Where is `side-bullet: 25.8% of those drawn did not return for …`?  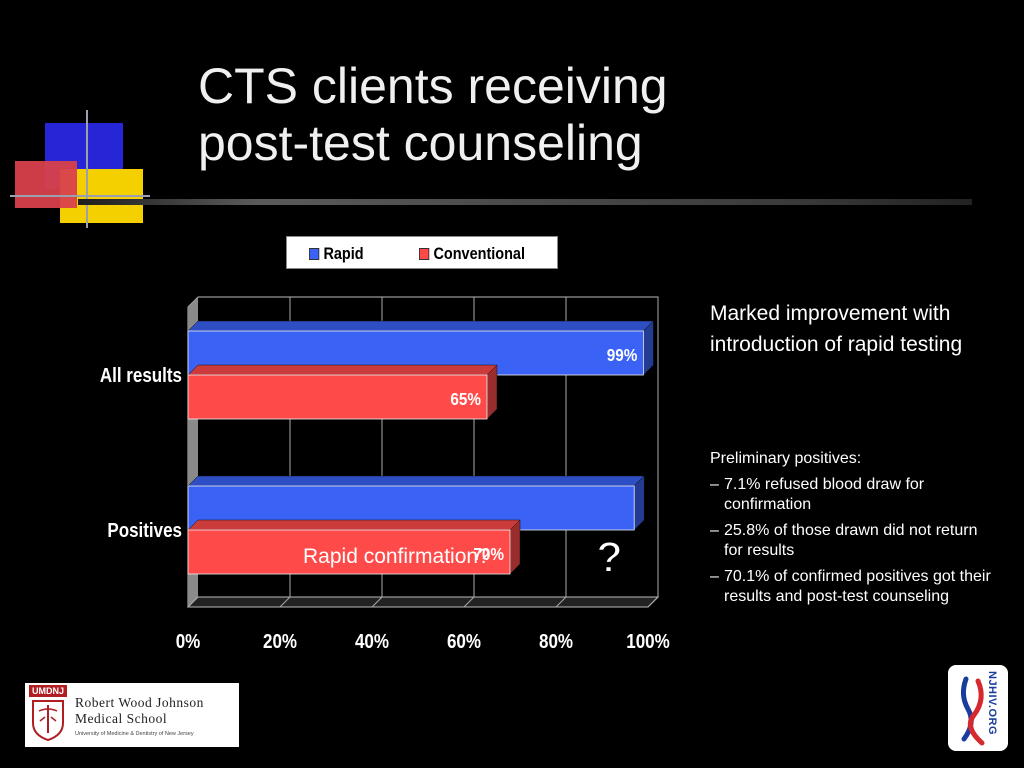
side-bullet: 25.8% of those drawn did not return for … is located at coordinates (855, 541).